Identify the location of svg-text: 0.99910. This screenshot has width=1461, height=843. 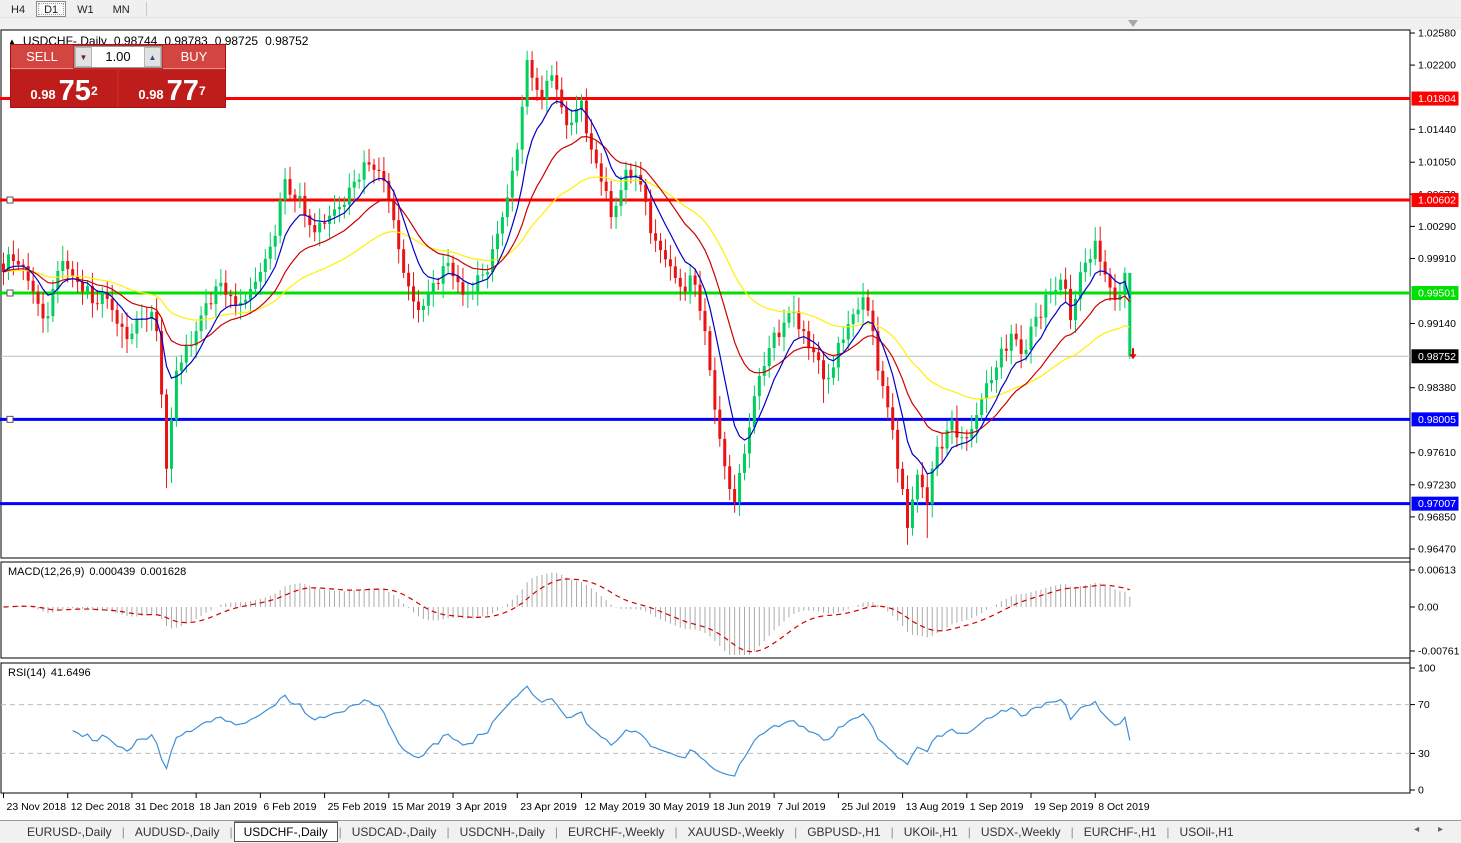
(1437, 259).